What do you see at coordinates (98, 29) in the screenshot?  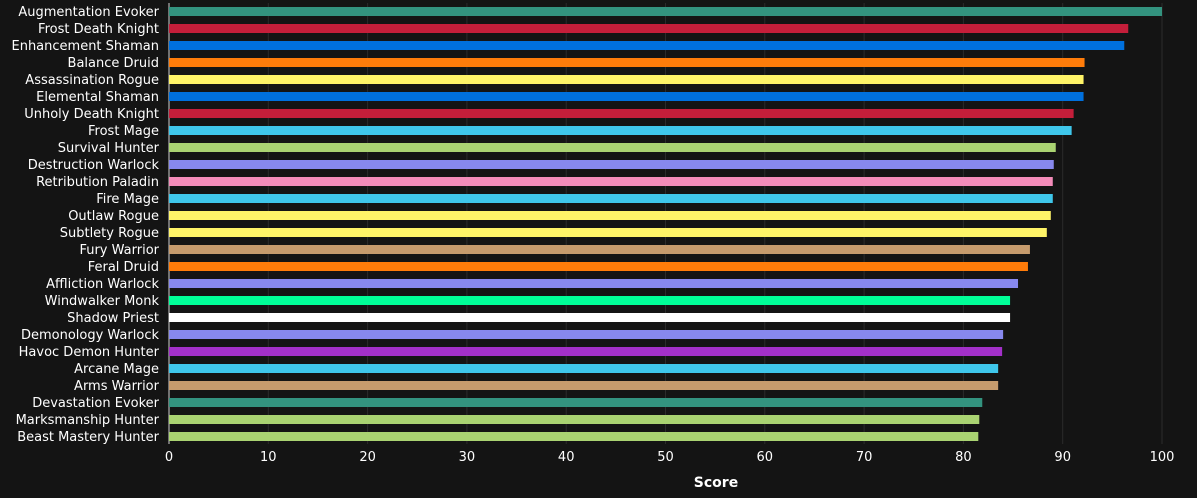 I see `category-label: Frost Death Knight` at bounding box center [98, 29].